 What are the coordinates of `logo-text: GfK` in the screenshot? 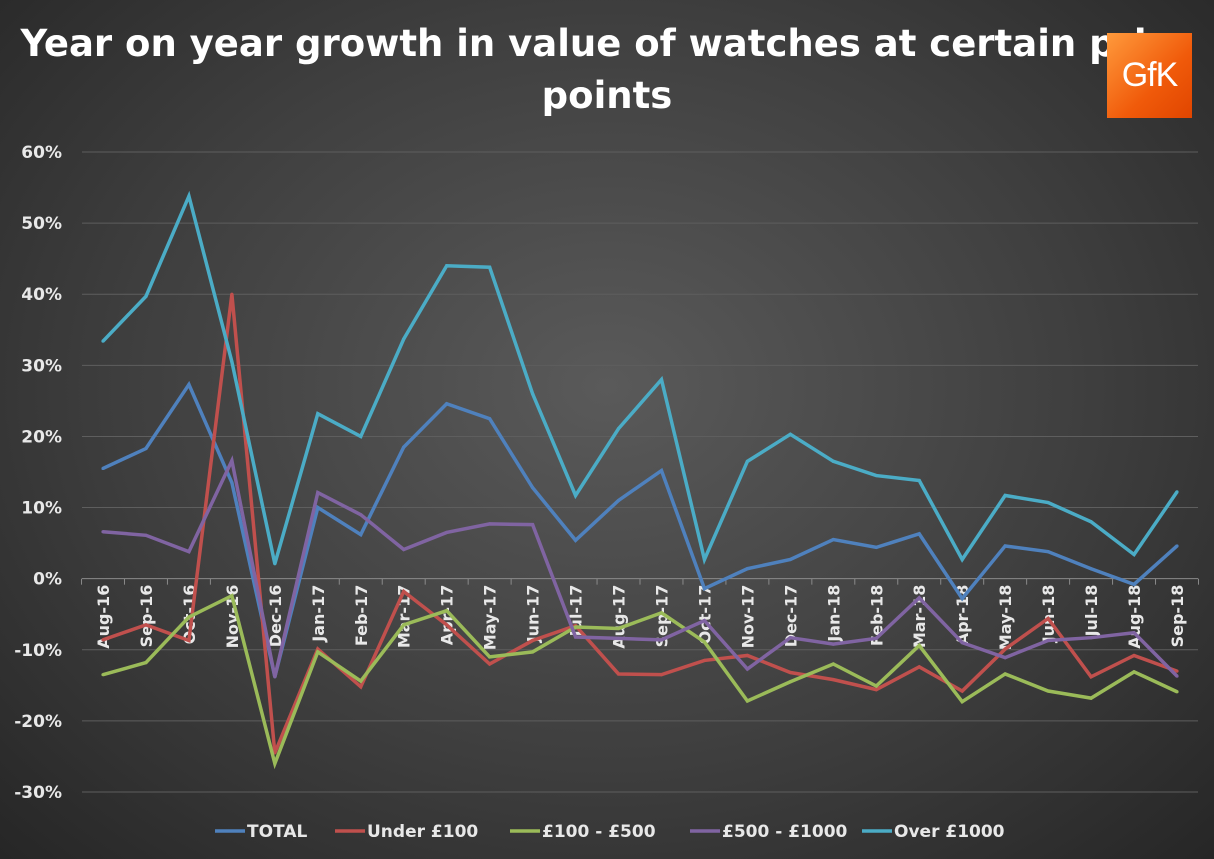 It's located at (1150, 75).